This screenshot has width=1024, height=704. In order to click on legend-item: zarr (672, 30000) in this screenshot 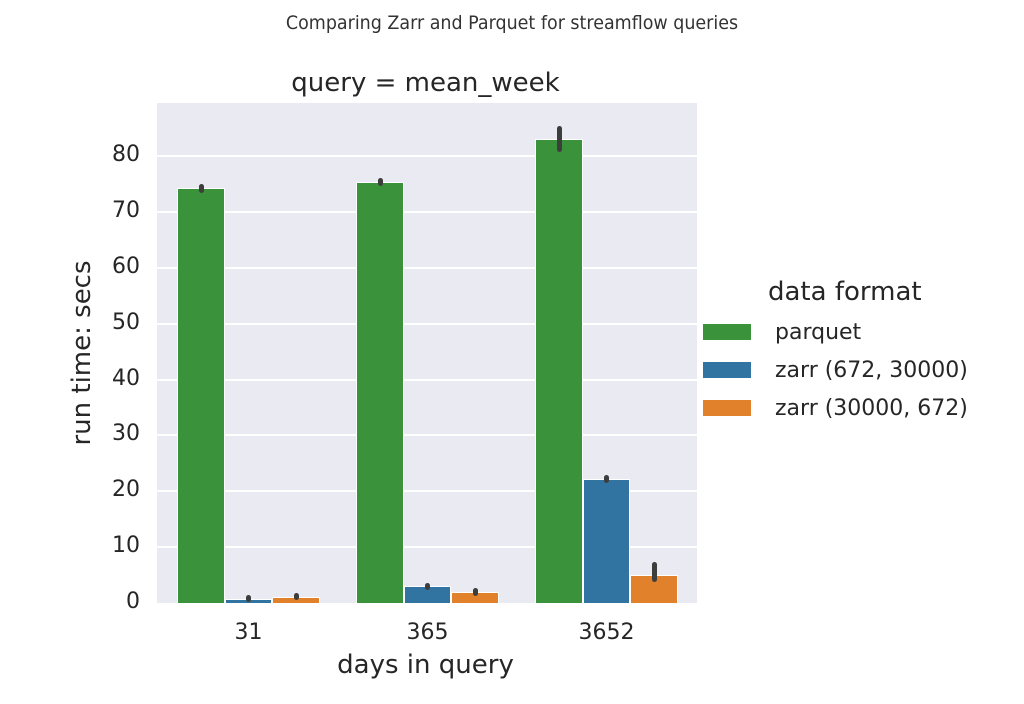, I will do `click(833, 370)`.